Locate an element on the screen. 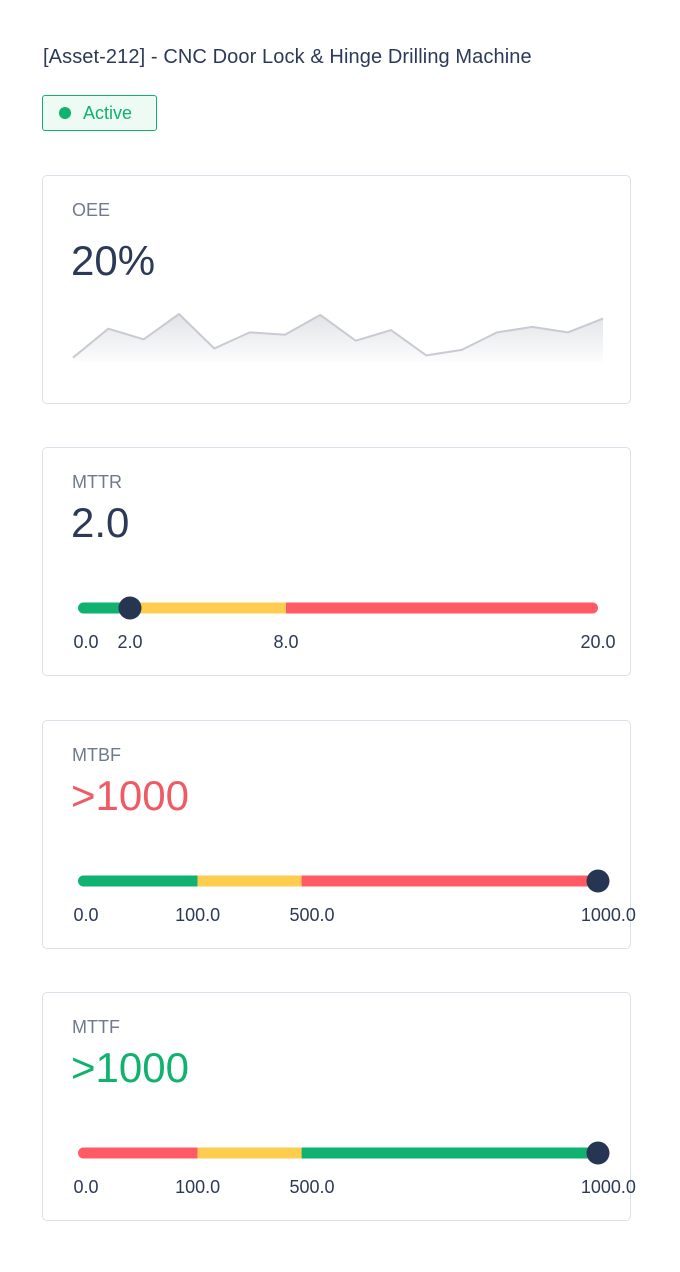 The image size is (680, 1272). status-dot-icon is located at coordinates (65, 113).